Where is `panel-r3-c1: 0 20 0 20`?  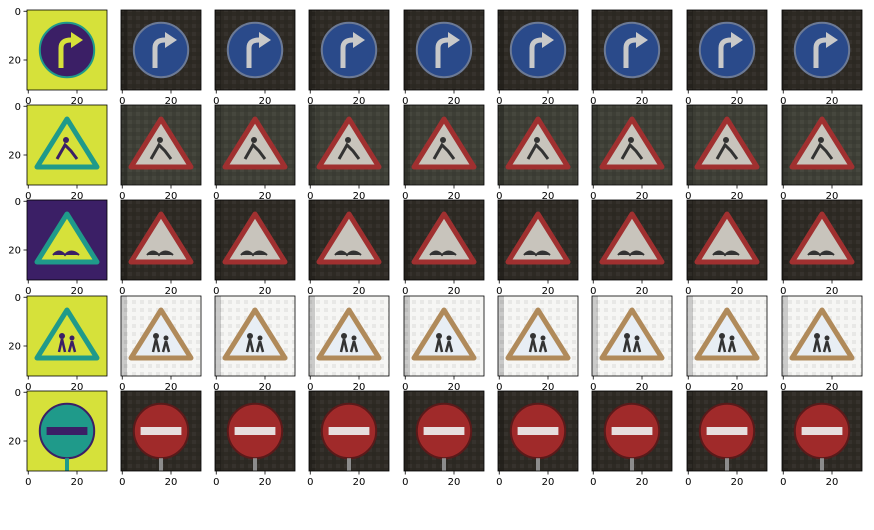
panel-r3-c1: 0 20 0 20 is located at coordinates (58, 247).